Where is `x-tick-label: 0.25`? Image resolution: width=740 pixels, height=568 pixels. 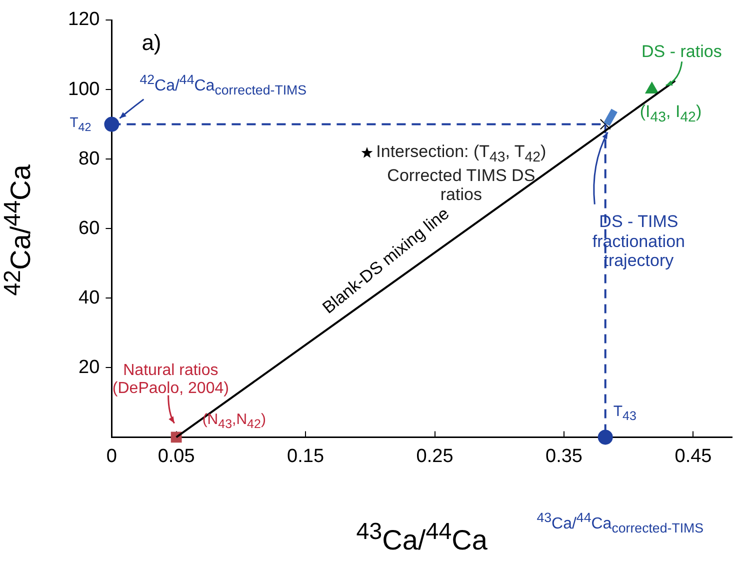
x-tick-label: 0.25 is located at coordinates (435, 456).